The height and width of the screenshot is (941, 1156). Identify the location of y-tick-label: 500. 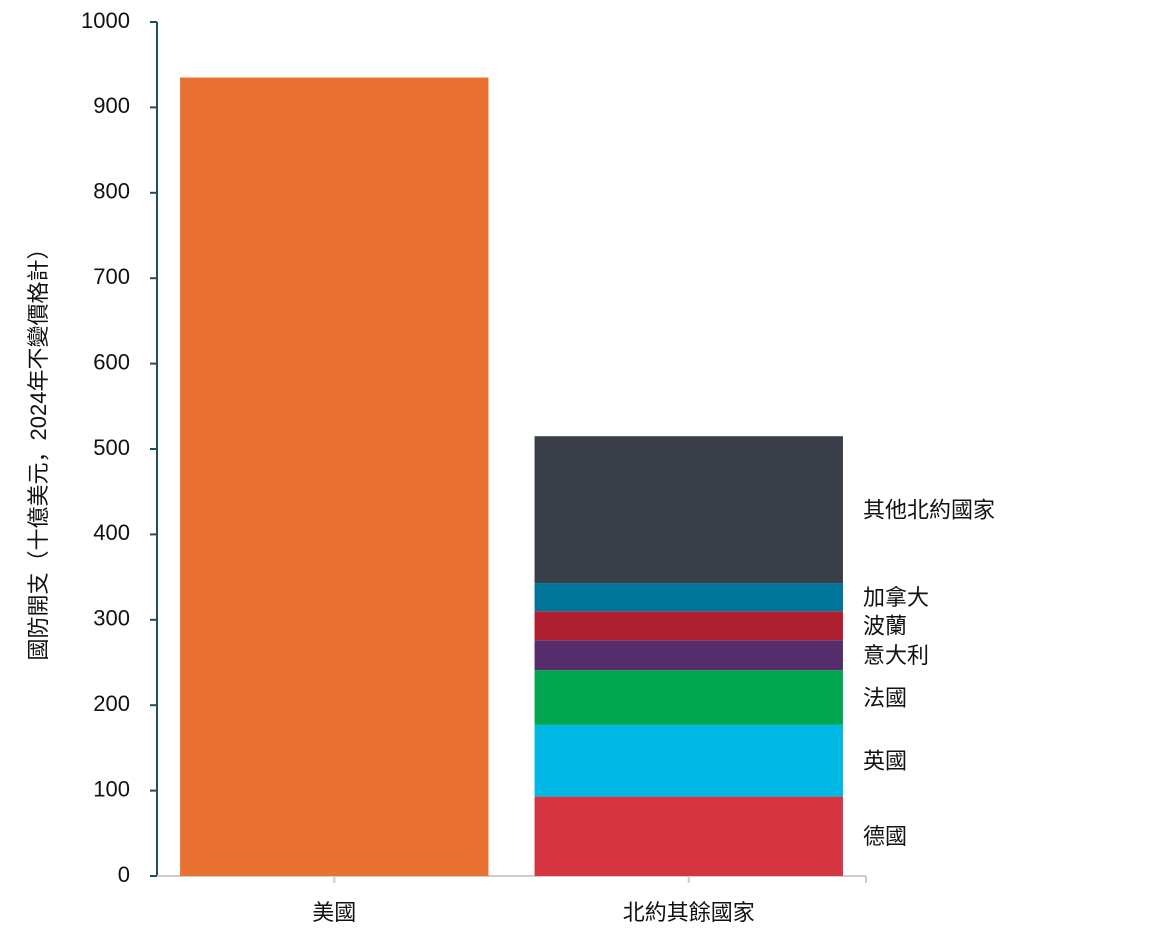
(111, 447).